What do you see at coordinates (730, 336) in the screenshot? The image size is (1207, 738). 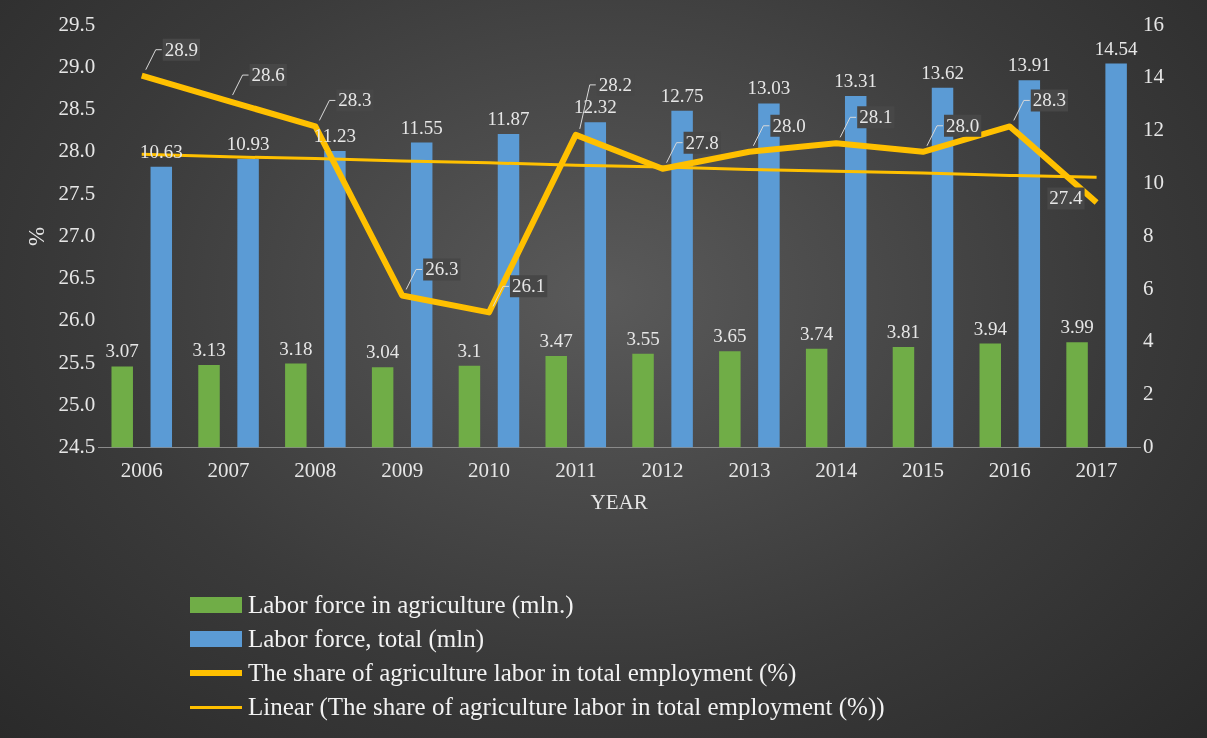 I see `data-label: 3.65` at bounding box center [730, 336].